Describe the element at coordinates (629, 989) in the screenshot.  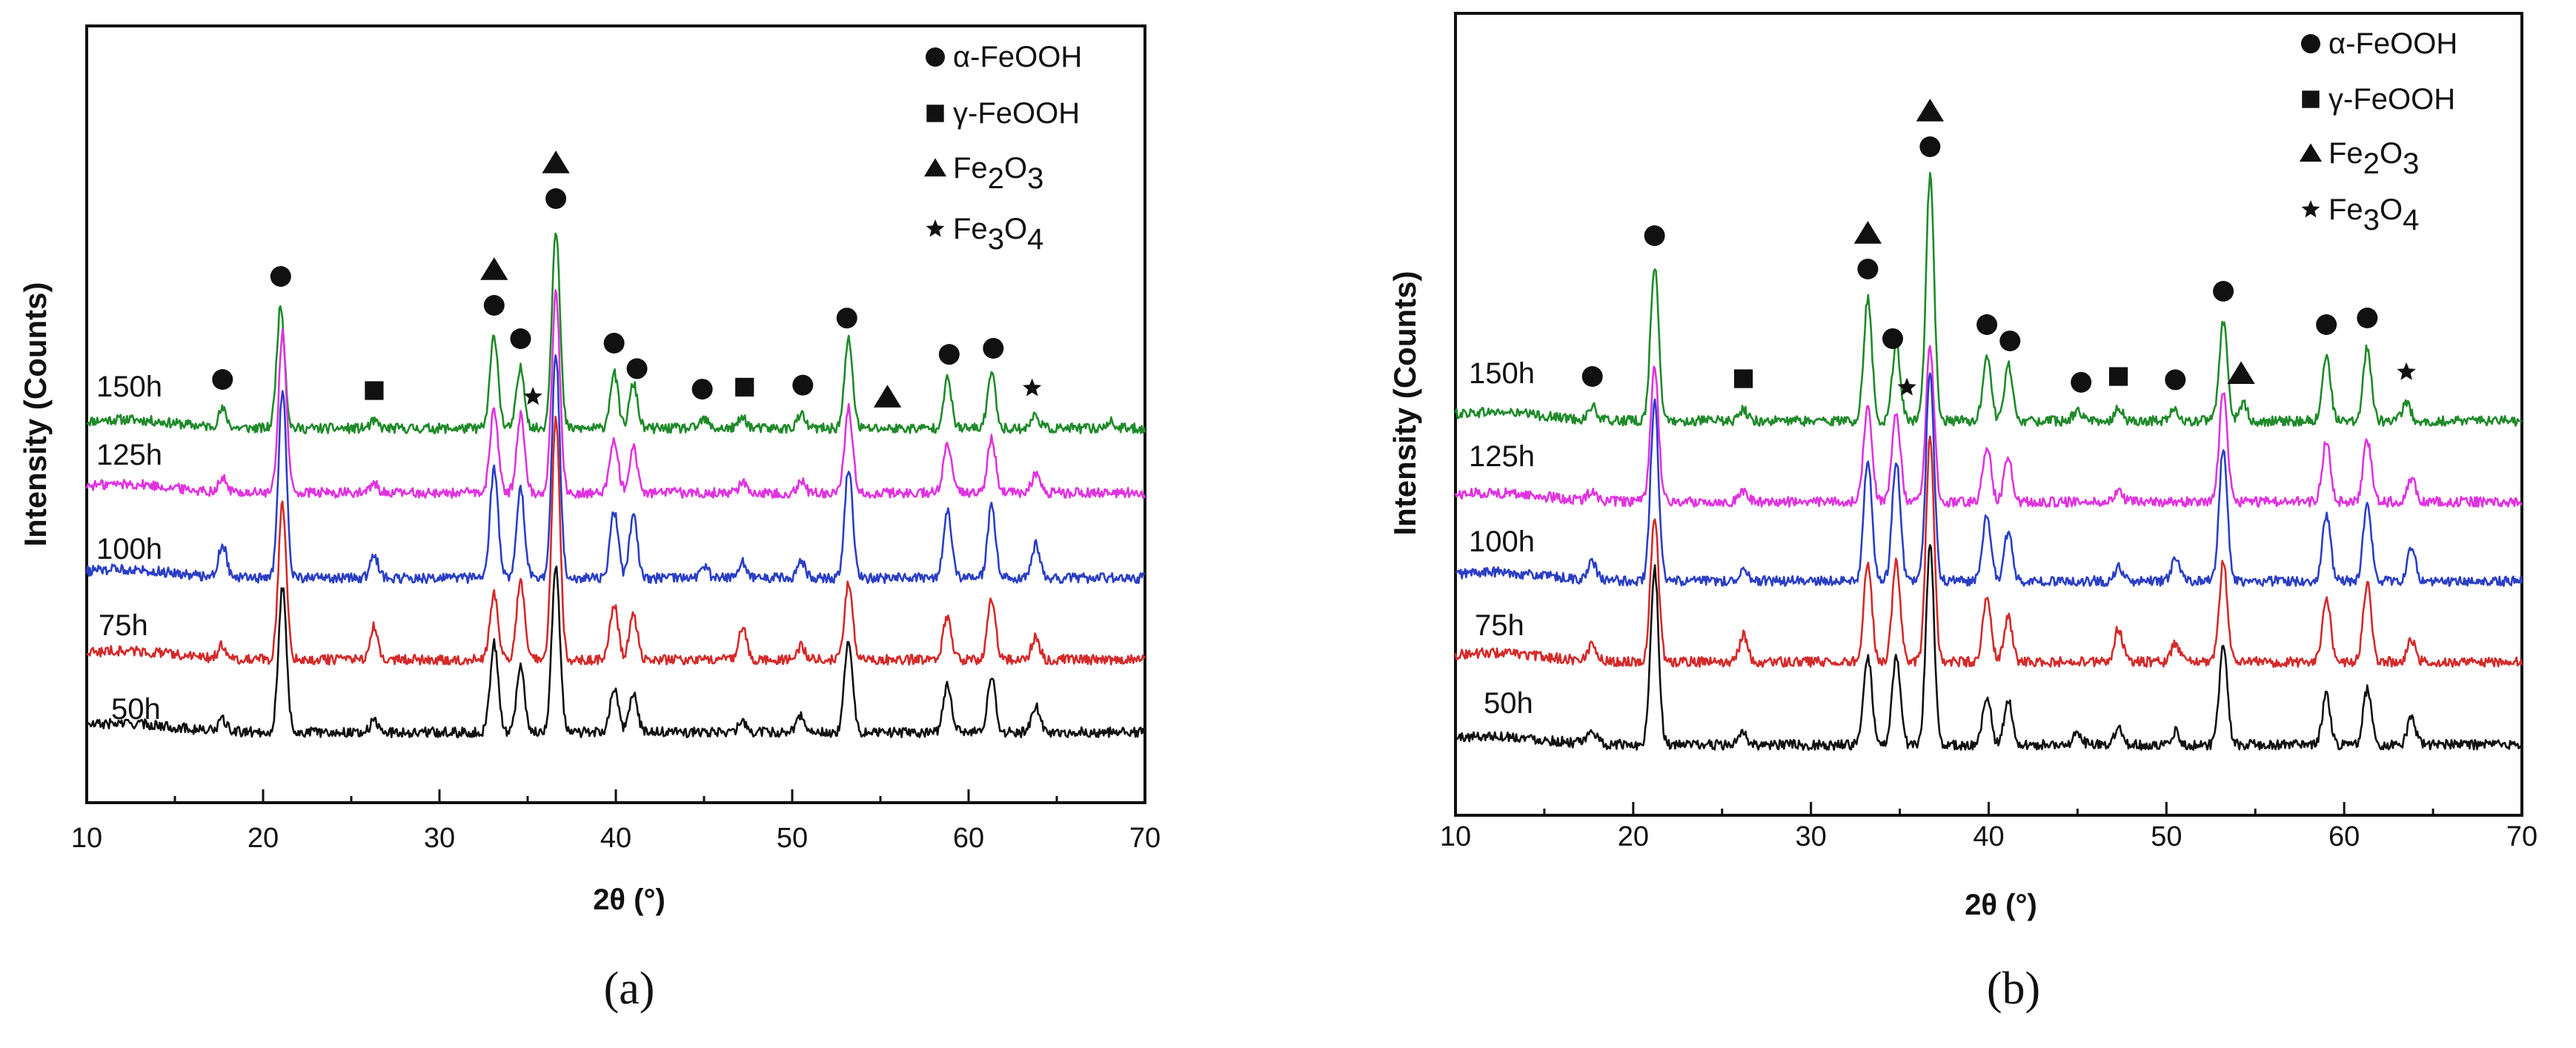
I see `panel-caption: (a)` at that location.